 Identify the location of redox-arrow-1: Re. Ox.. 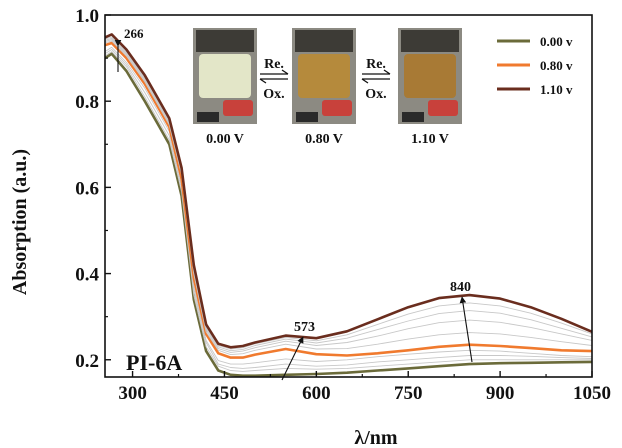
(274, 79).